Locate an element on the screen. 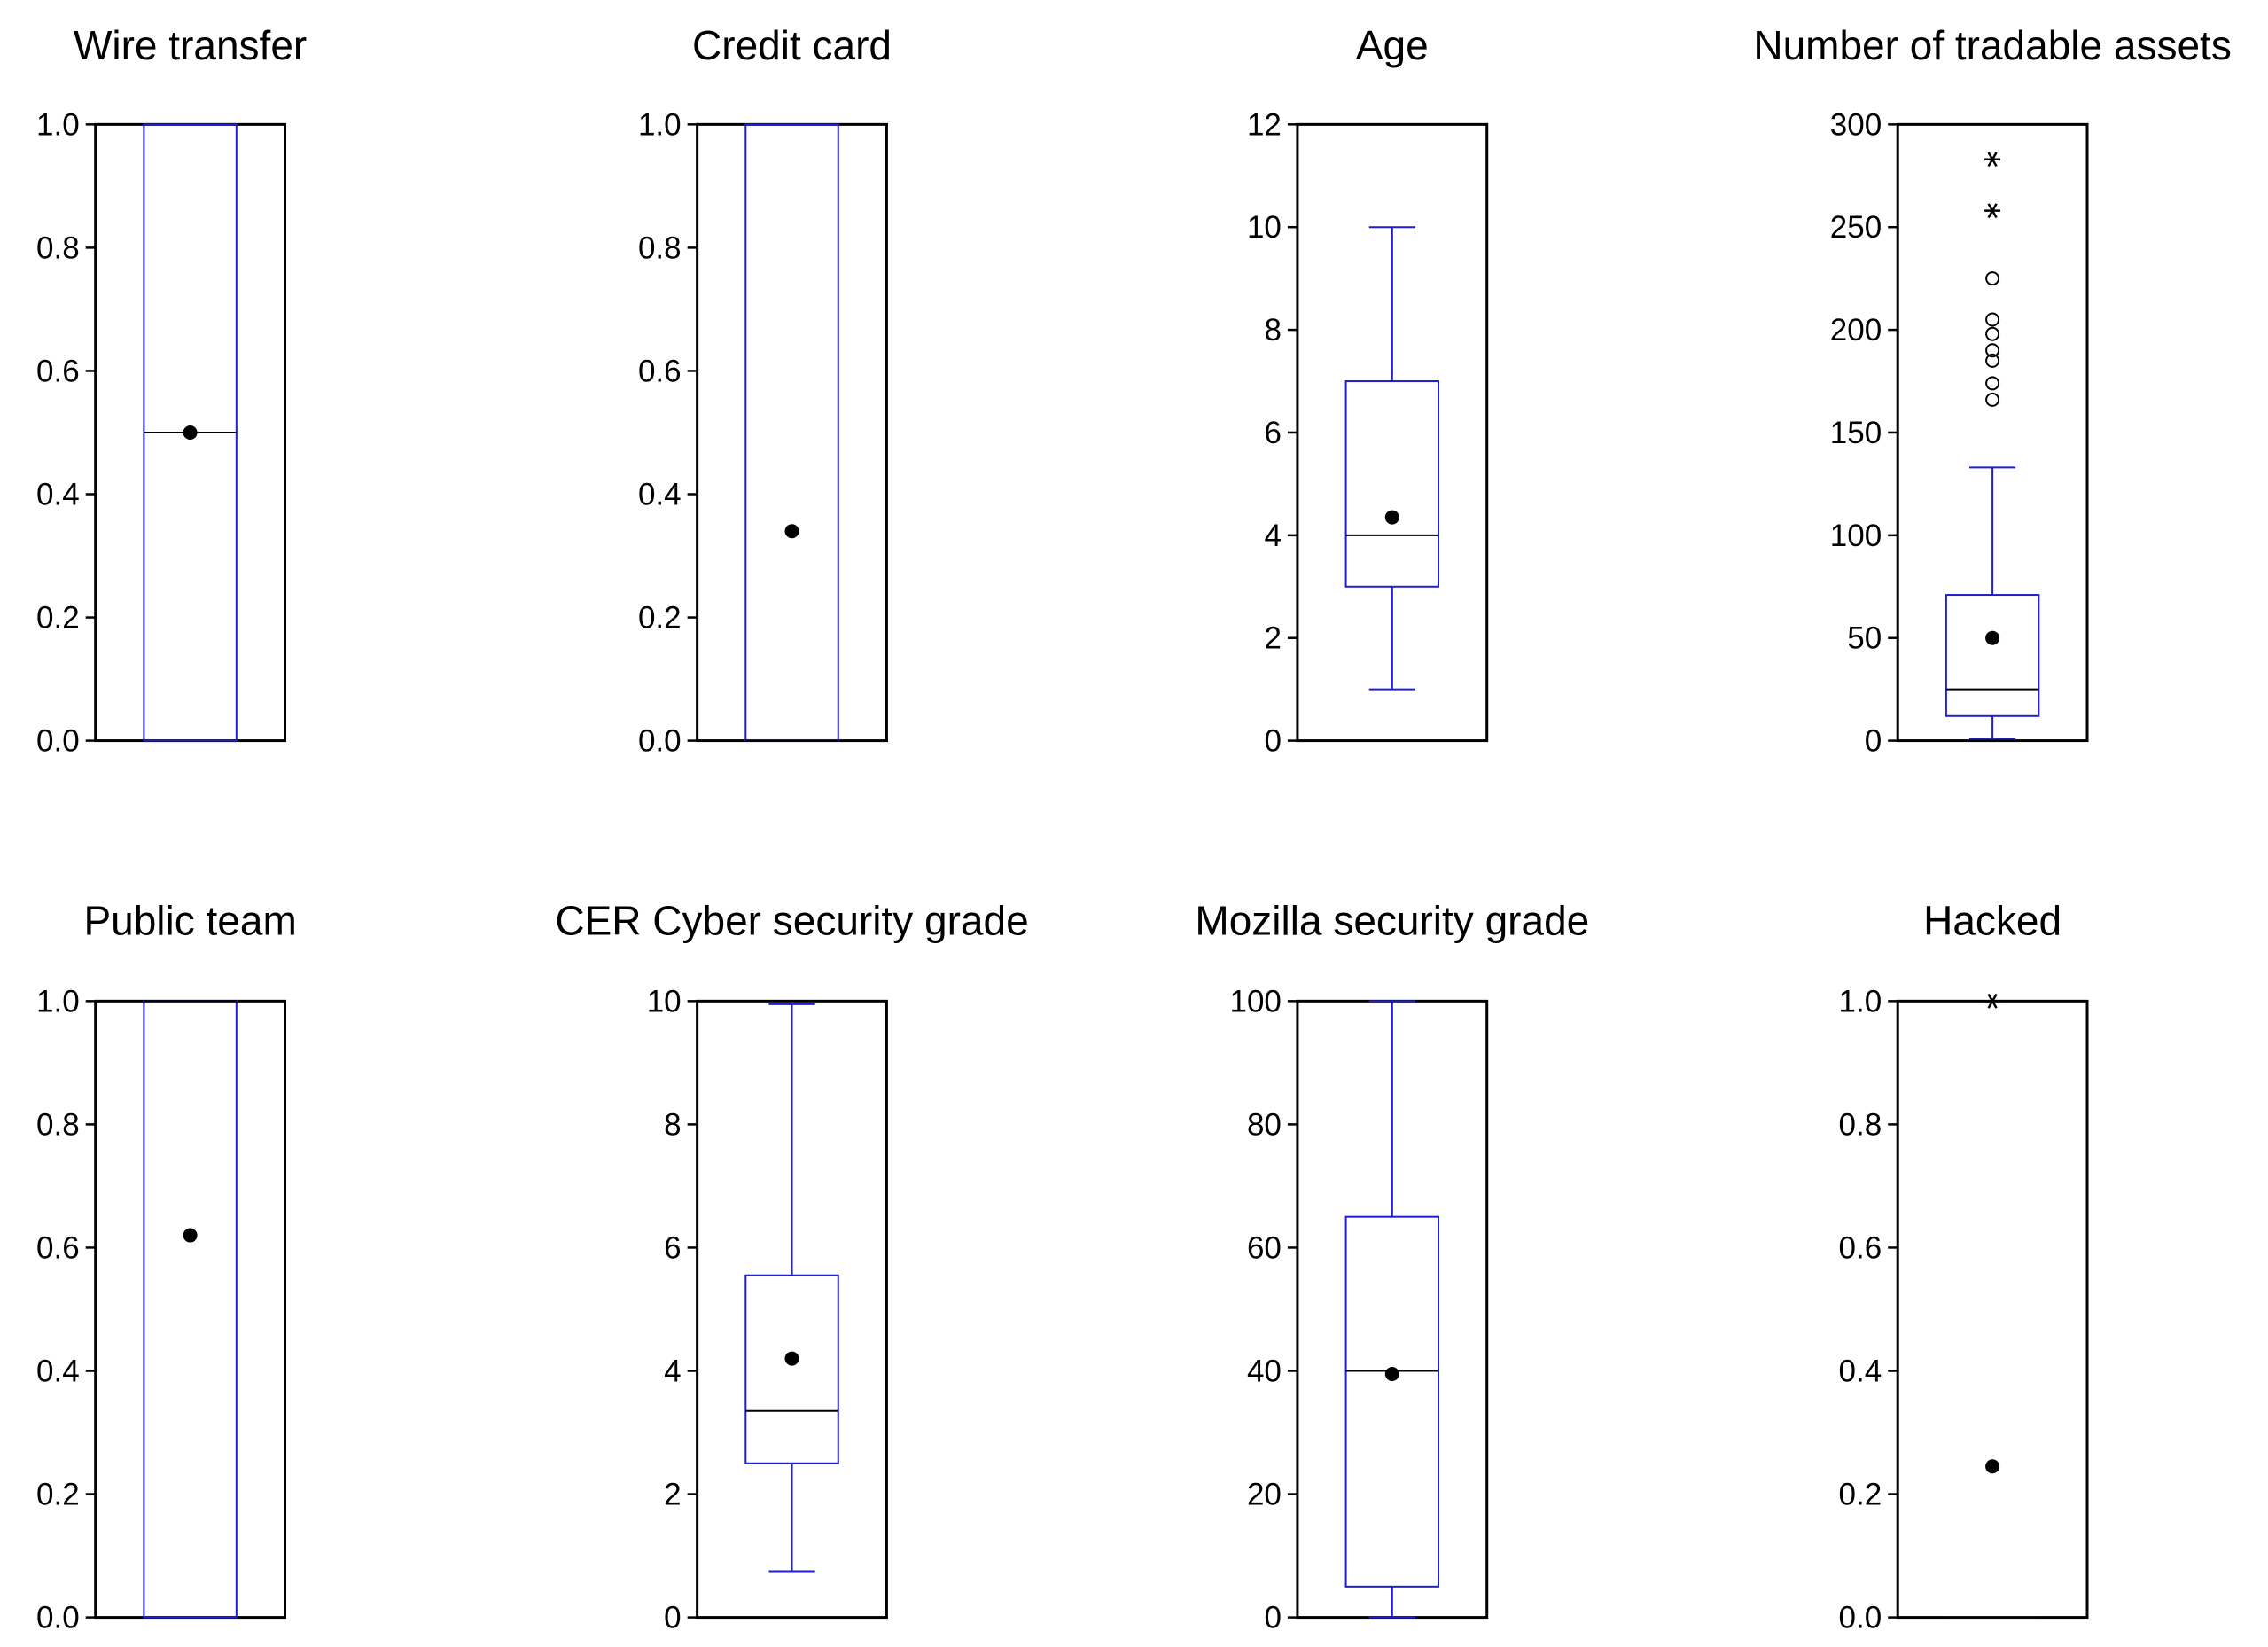 The height and width of the screenshot is (1647, 2268). y-tick-label: 250 is located at coordinates (1856, 227).